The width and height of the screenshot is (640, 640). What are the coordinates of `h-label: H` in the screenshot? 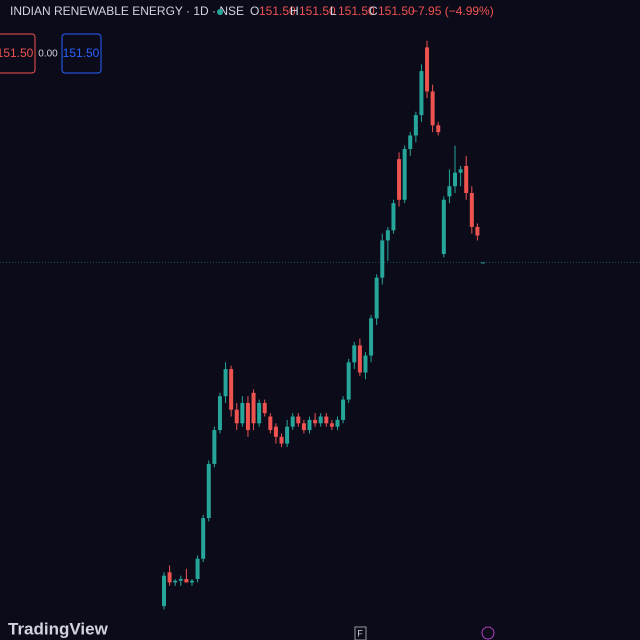 It's located at (294, 11).